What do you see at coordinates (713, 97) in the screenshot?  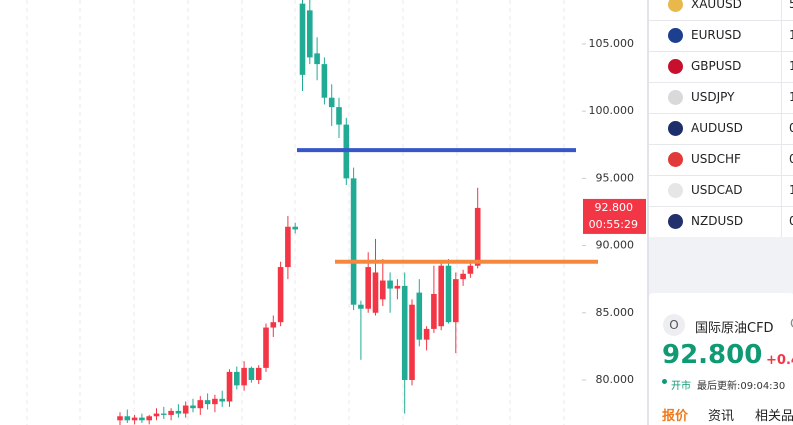 I see `symbol: USDJPY` at bounding box center [713, 97].